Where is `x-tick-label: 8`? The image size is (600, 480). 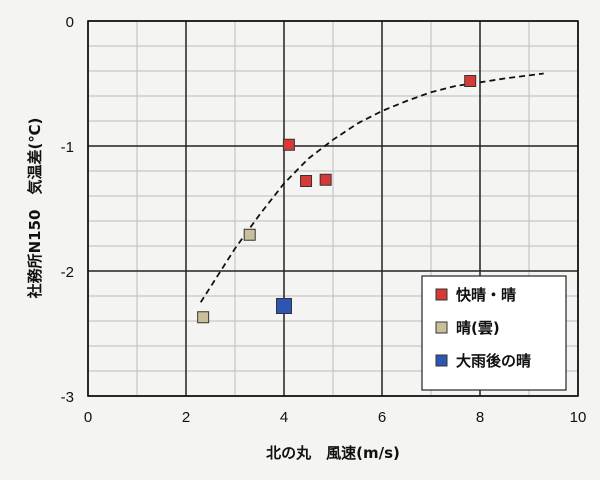 x-tick-label: 8 is located at coordinates (480, 417).